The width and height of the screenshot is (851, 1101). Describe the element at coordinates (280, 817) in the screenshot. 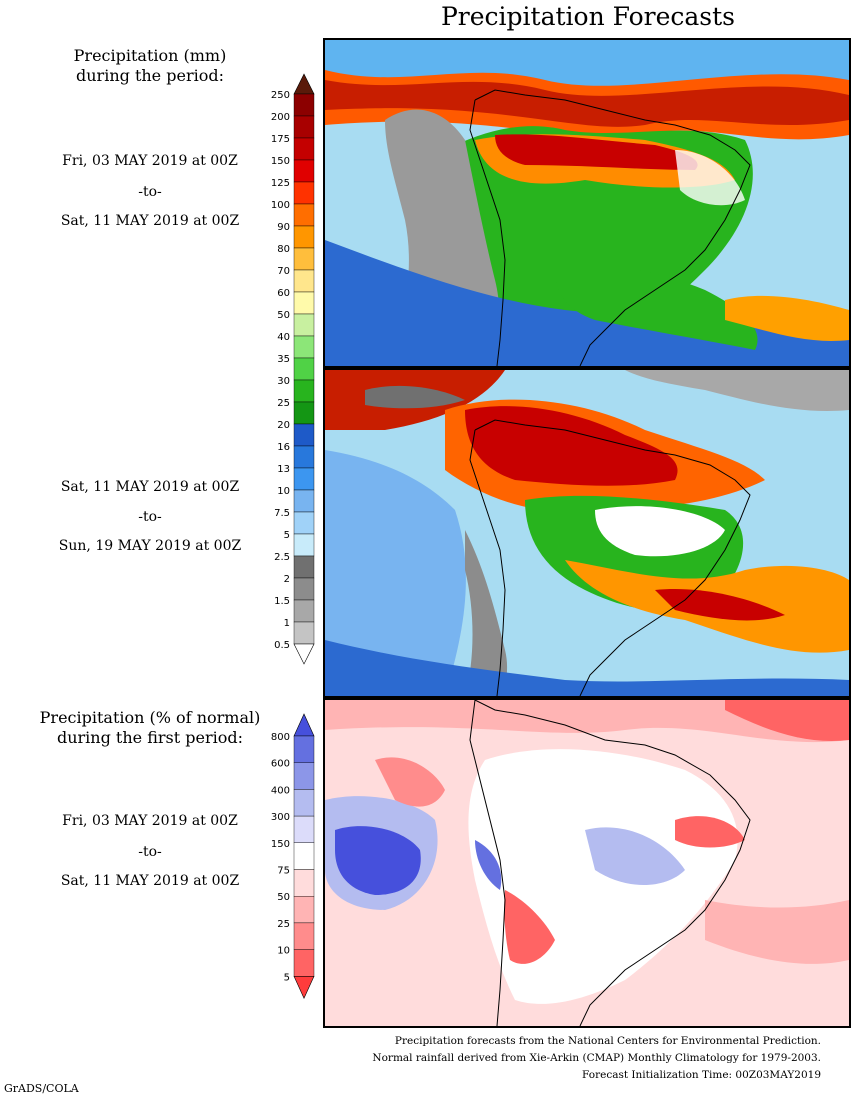

I see `pct-colorbar-tick-label: 300` at that location.